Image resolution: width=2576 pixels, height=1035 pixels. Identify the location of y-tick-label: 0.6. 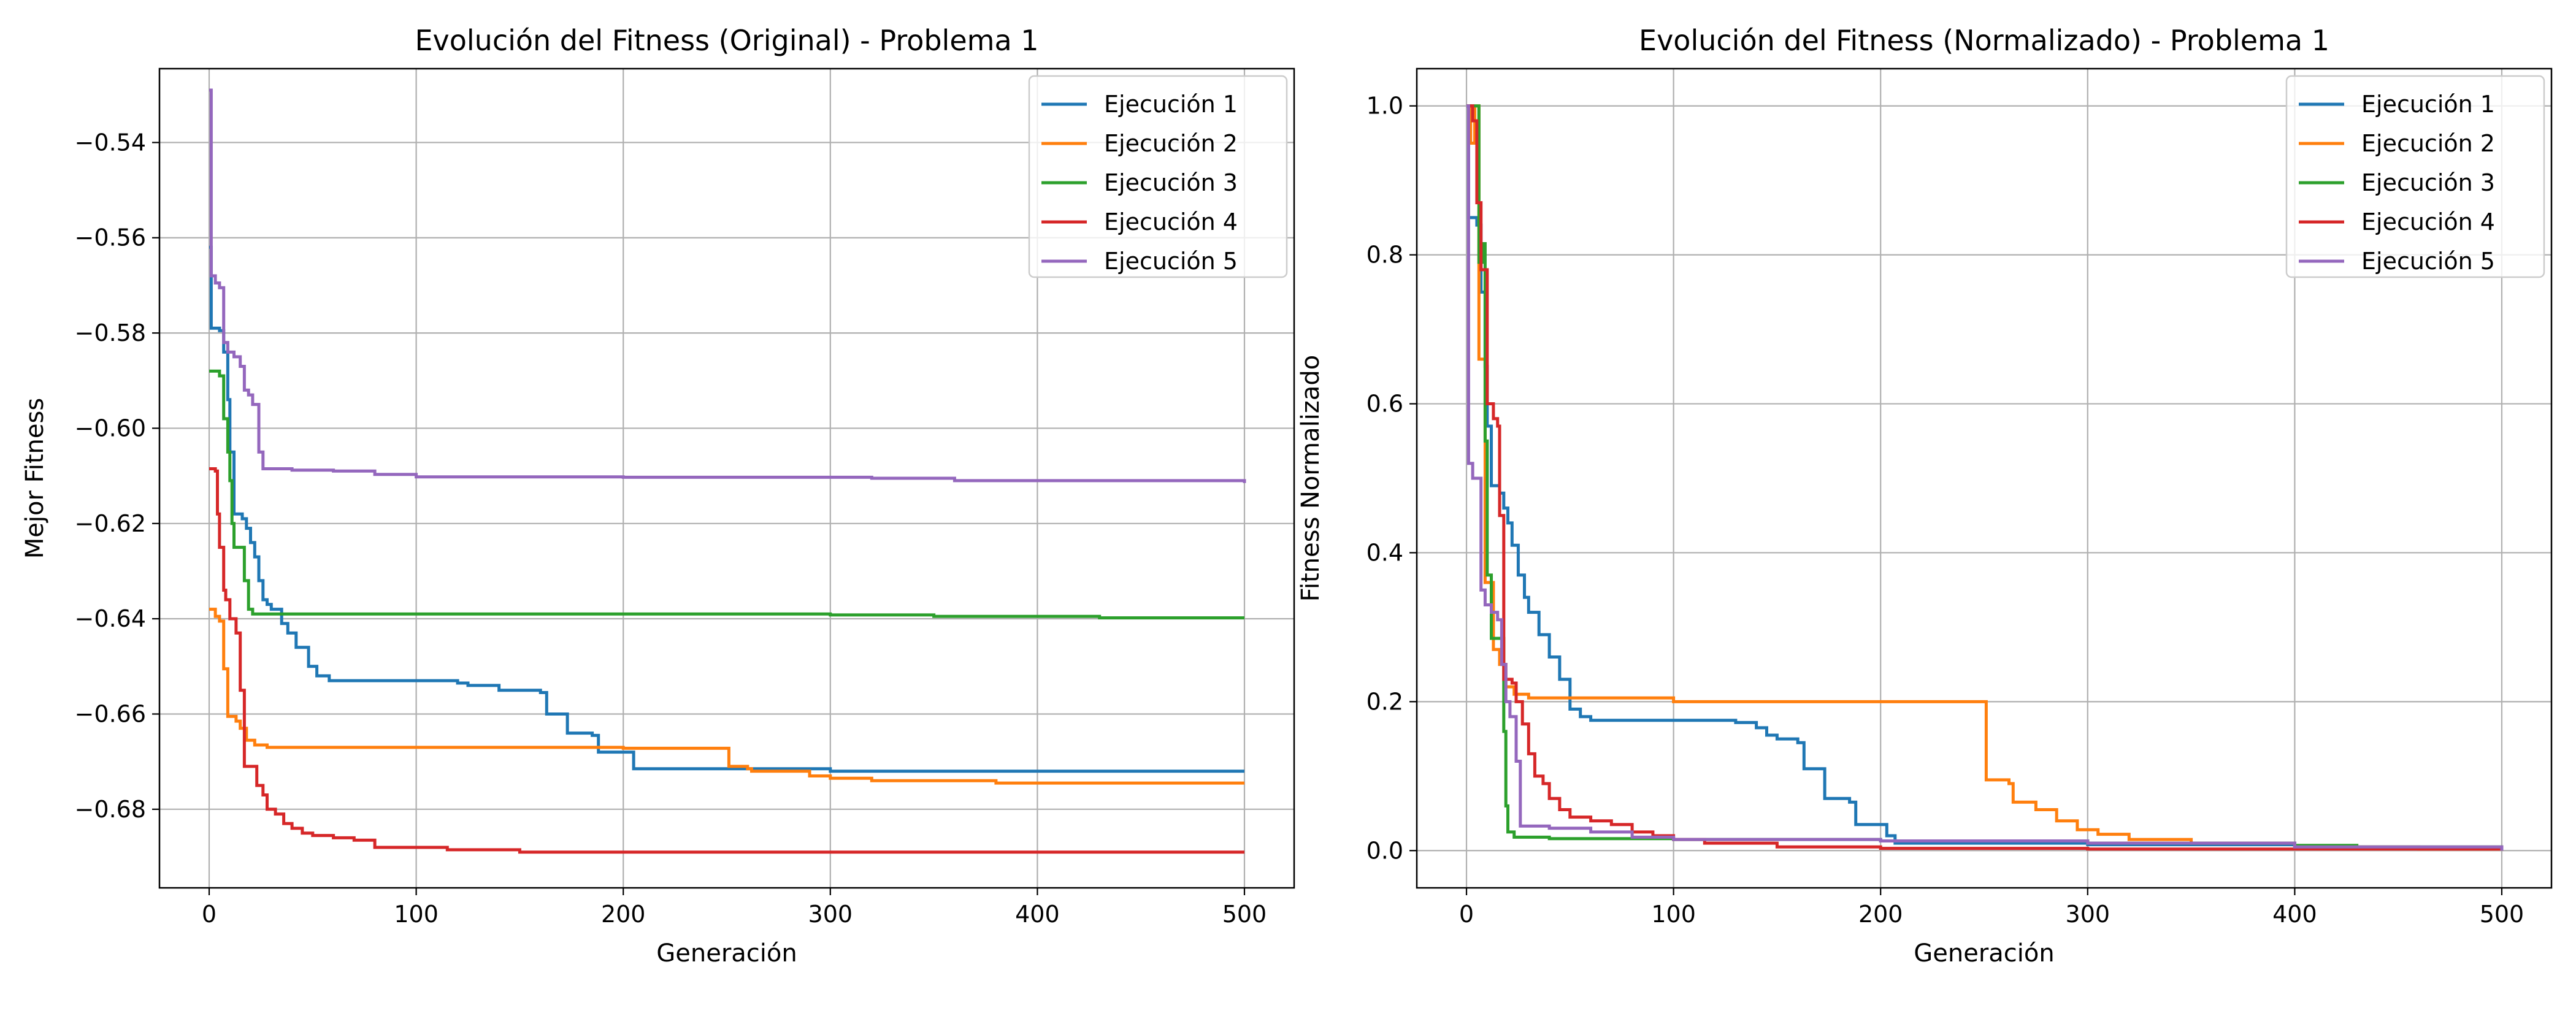
(1385, 404).